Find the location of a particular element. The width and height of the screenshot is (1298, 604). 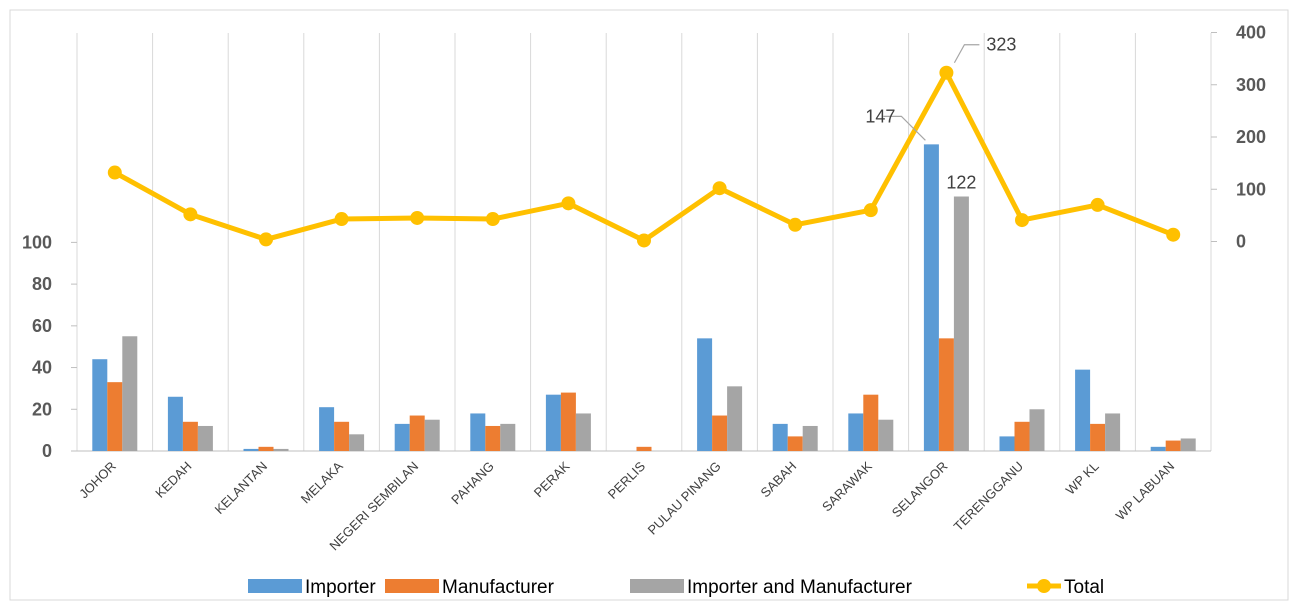

bar-manufacturer-melaka is located at coordinates (342, 436).